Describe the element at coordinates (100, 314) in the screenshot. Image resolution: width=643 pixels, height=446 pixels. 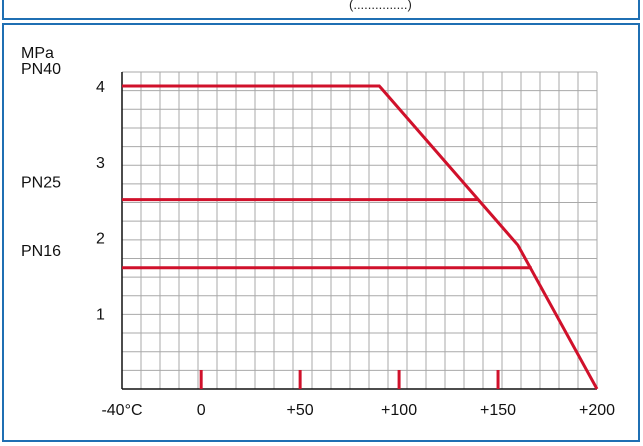
I see `y-tick-label: 1` at that location.